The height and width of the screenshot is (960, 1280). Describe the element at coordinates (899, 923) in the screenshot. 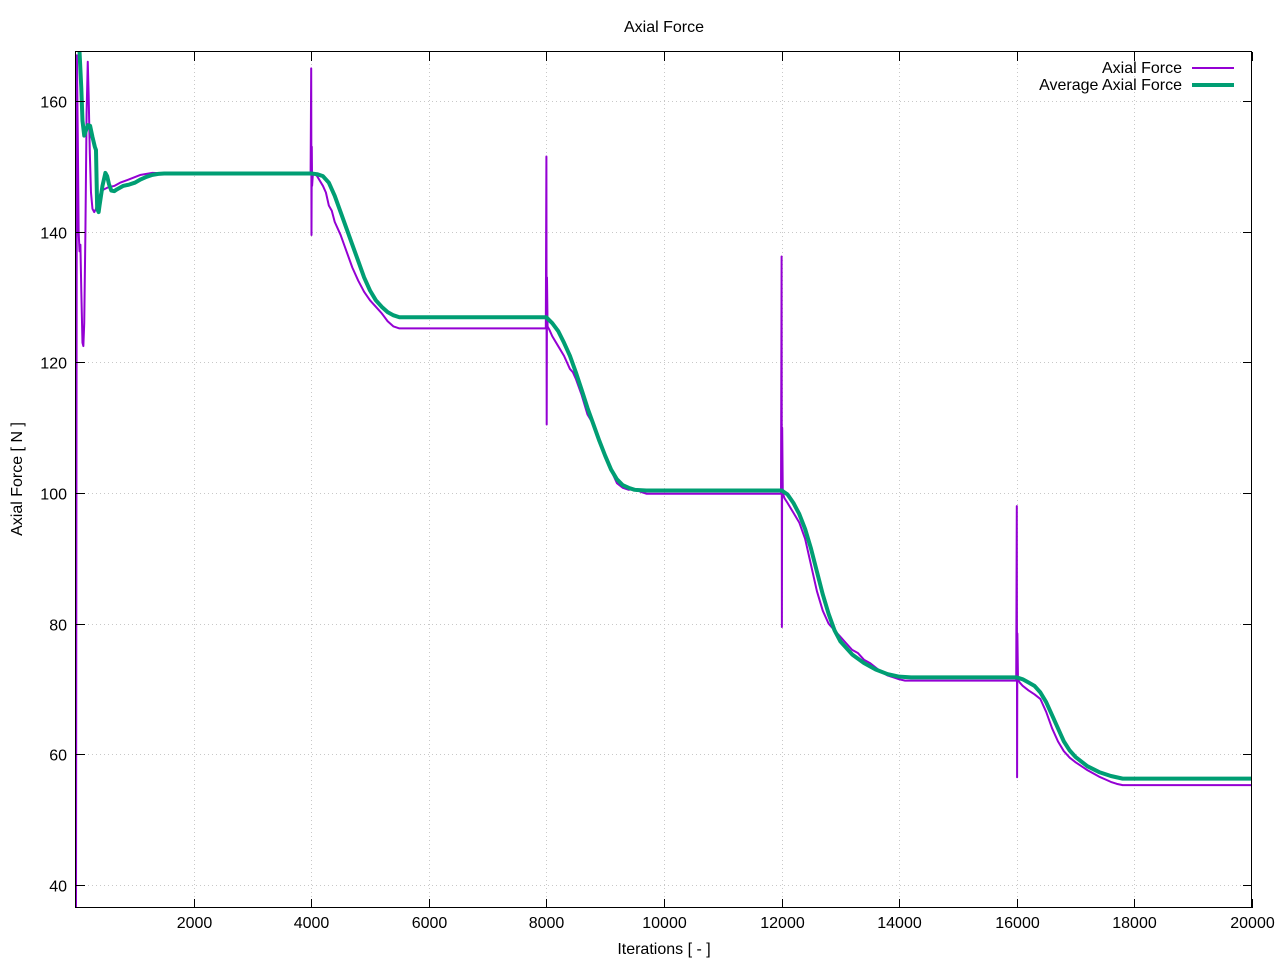

I see `x-tick-label: 14000` at that location.